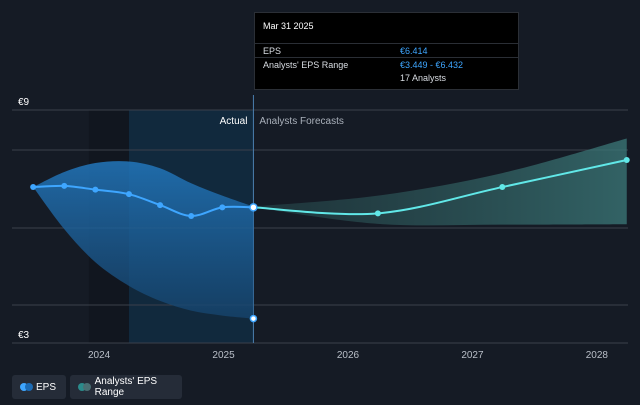  What do you see at coordinates (472, 355) in the screenshot?
I see `x-tick-label: 2027` at bounding box center [472, 355].